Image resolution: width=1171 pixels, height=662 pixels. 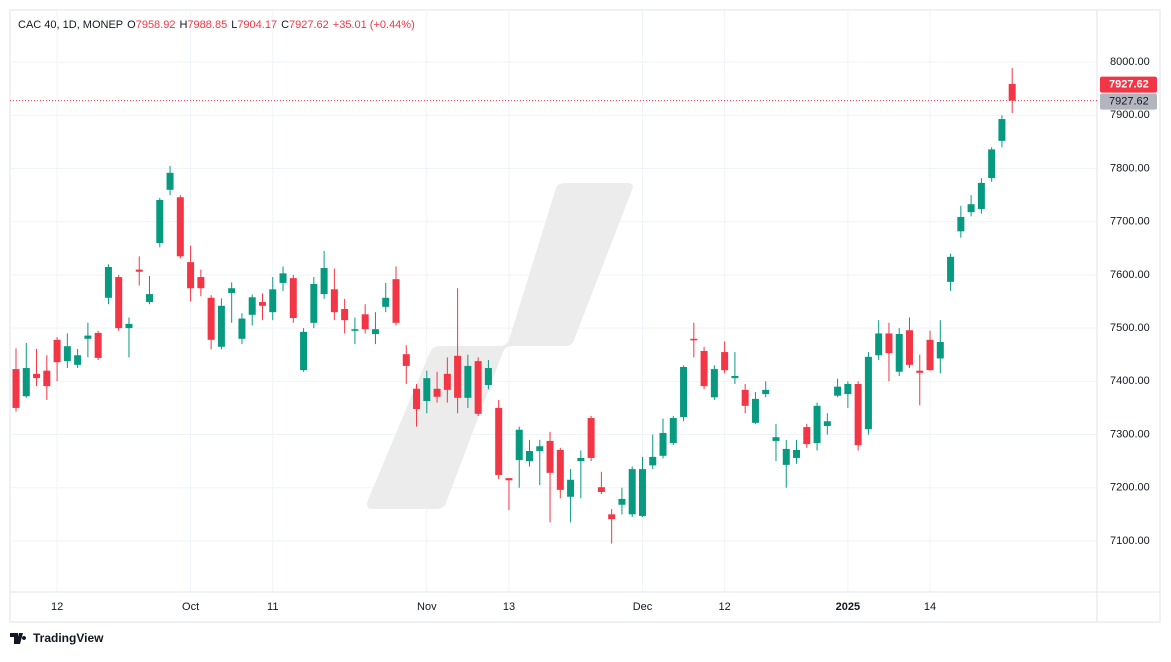 What do you see at coordinates (156, 25) in the screenshot?
I see `ohlc-value: 7958.92` at bounding box center [156, 25].